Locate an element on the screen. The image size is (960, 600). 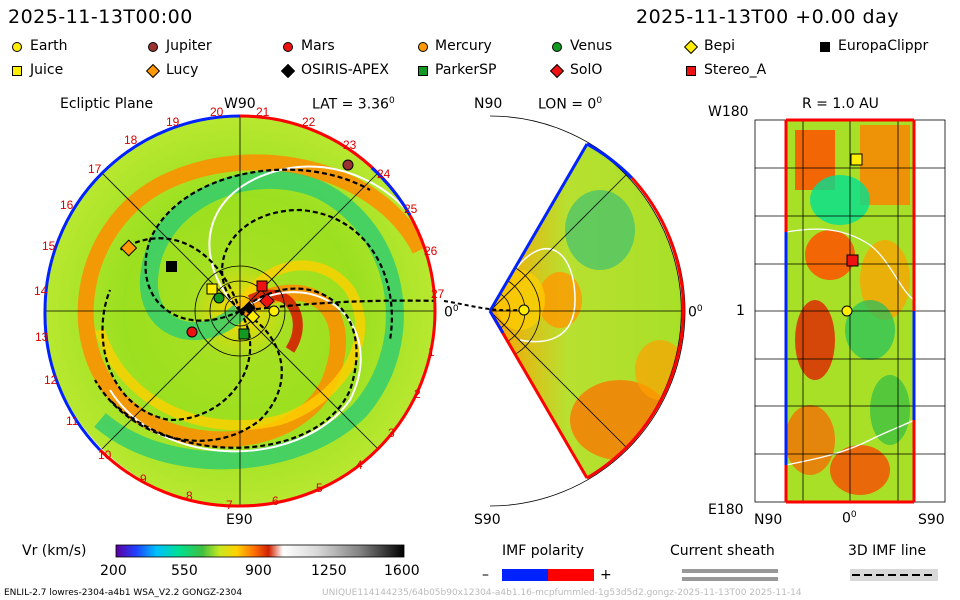
current-sheath-title: Current sheath is located at coordinates (722, 551).